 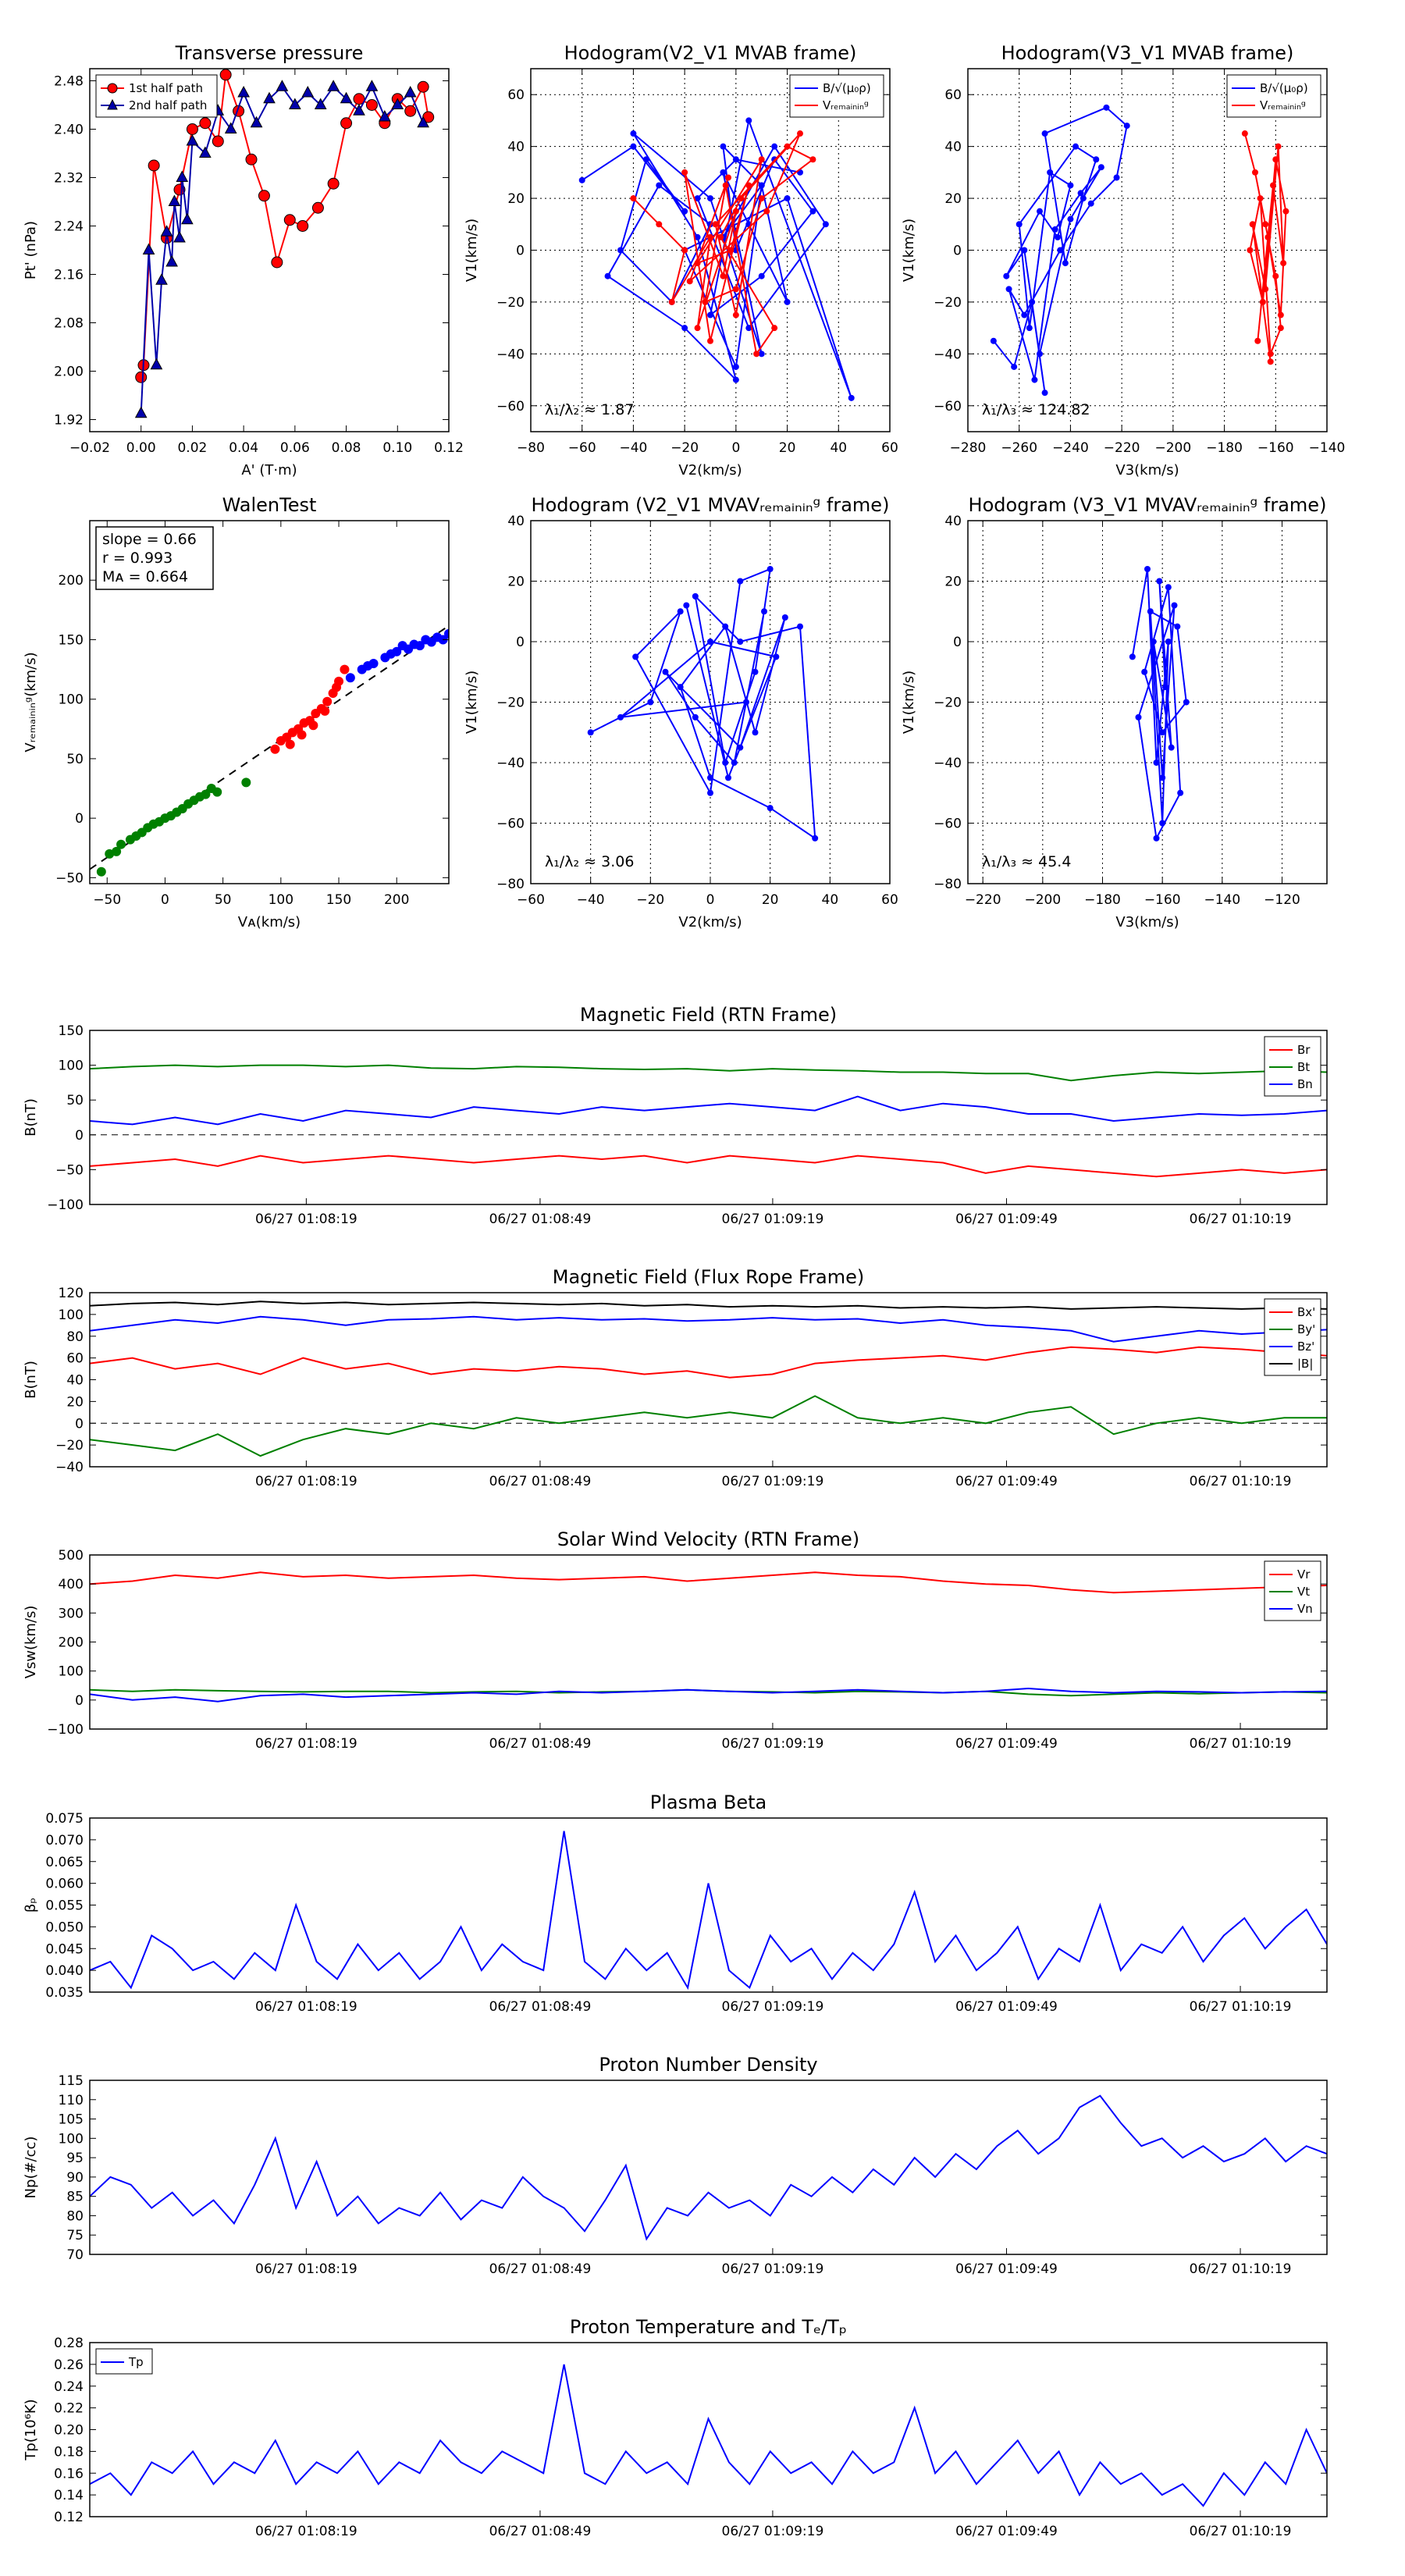 What do you see at coordinates (72, 1031) in the screenshot?
I see `y-tick-label: 150` at bounding box center [72, 1031].